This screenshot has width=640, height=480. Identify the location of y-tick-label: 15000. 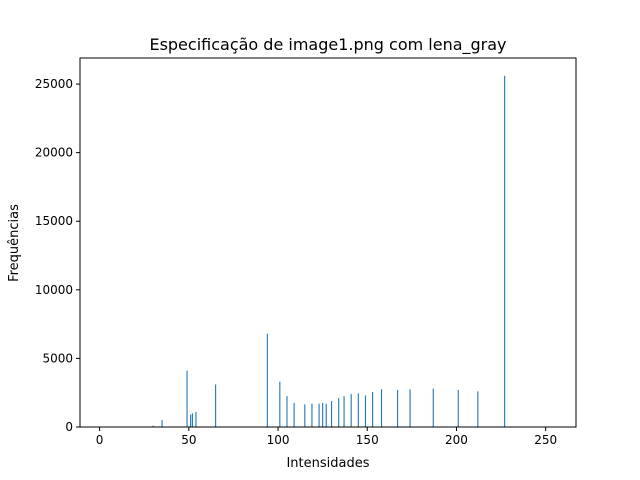
(54, 221).